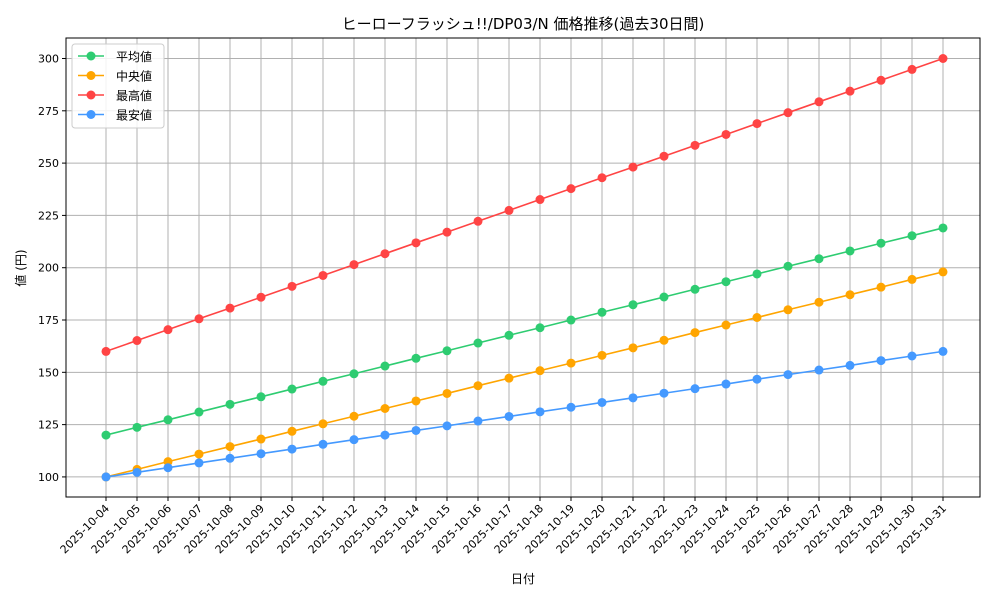  I want to click on y-tick-label: 300, so click(48, 59).